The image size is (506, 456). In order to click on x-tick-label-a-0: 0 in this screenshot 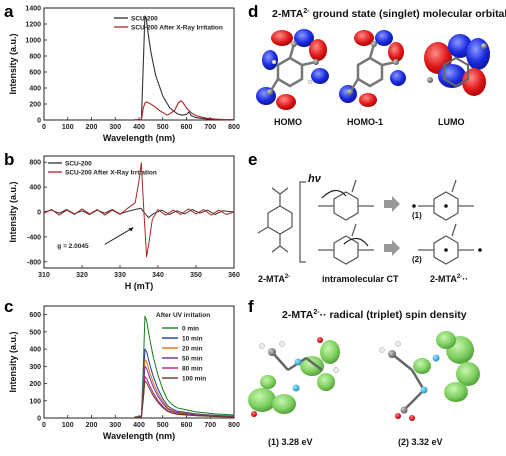, I will do `click(44, 127)`.